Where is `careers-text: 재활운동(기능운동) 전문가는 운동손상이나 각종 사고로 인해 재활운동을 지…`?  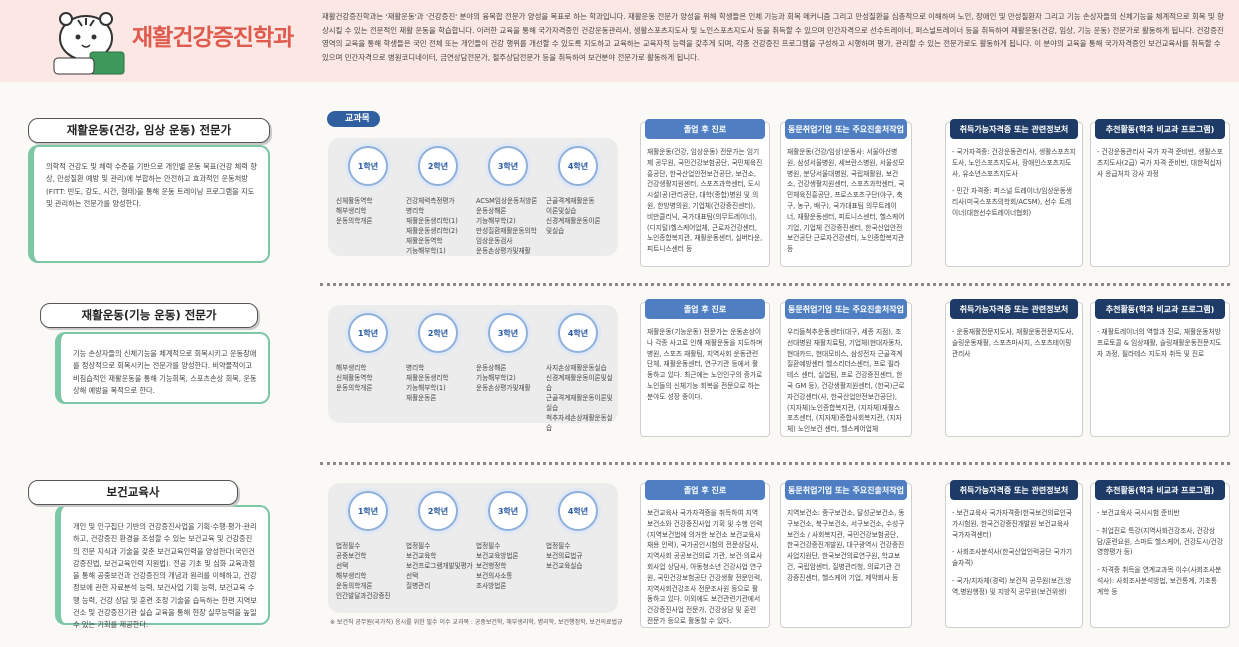 careers-text: 재활운동(기능운동) 전문가는 운동손상이나 각종 사고로 인해 재활운동을 지… is located at coordinates (705, 364).